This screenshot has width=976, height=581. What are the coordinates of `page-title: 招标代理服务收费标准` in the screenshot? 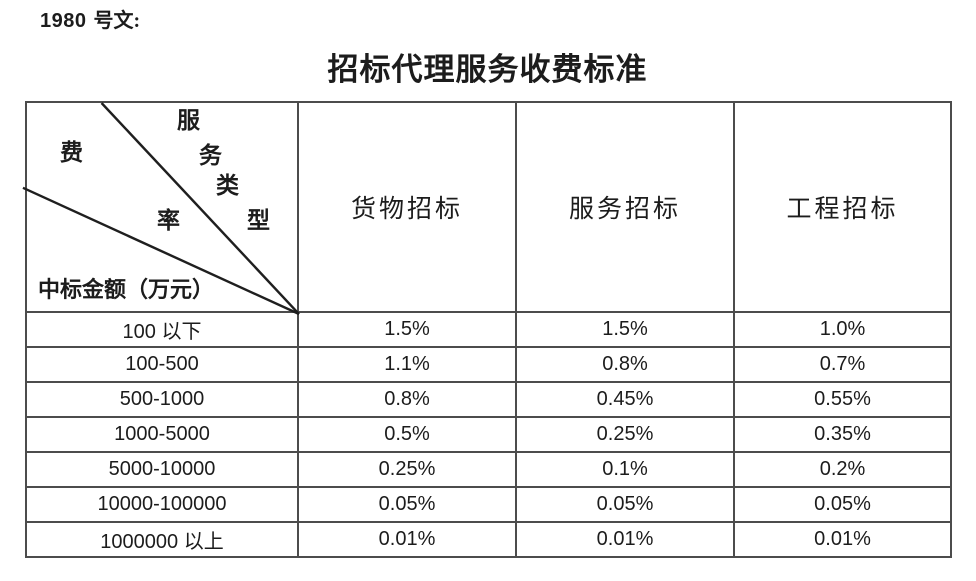 It's located at (487, 69).